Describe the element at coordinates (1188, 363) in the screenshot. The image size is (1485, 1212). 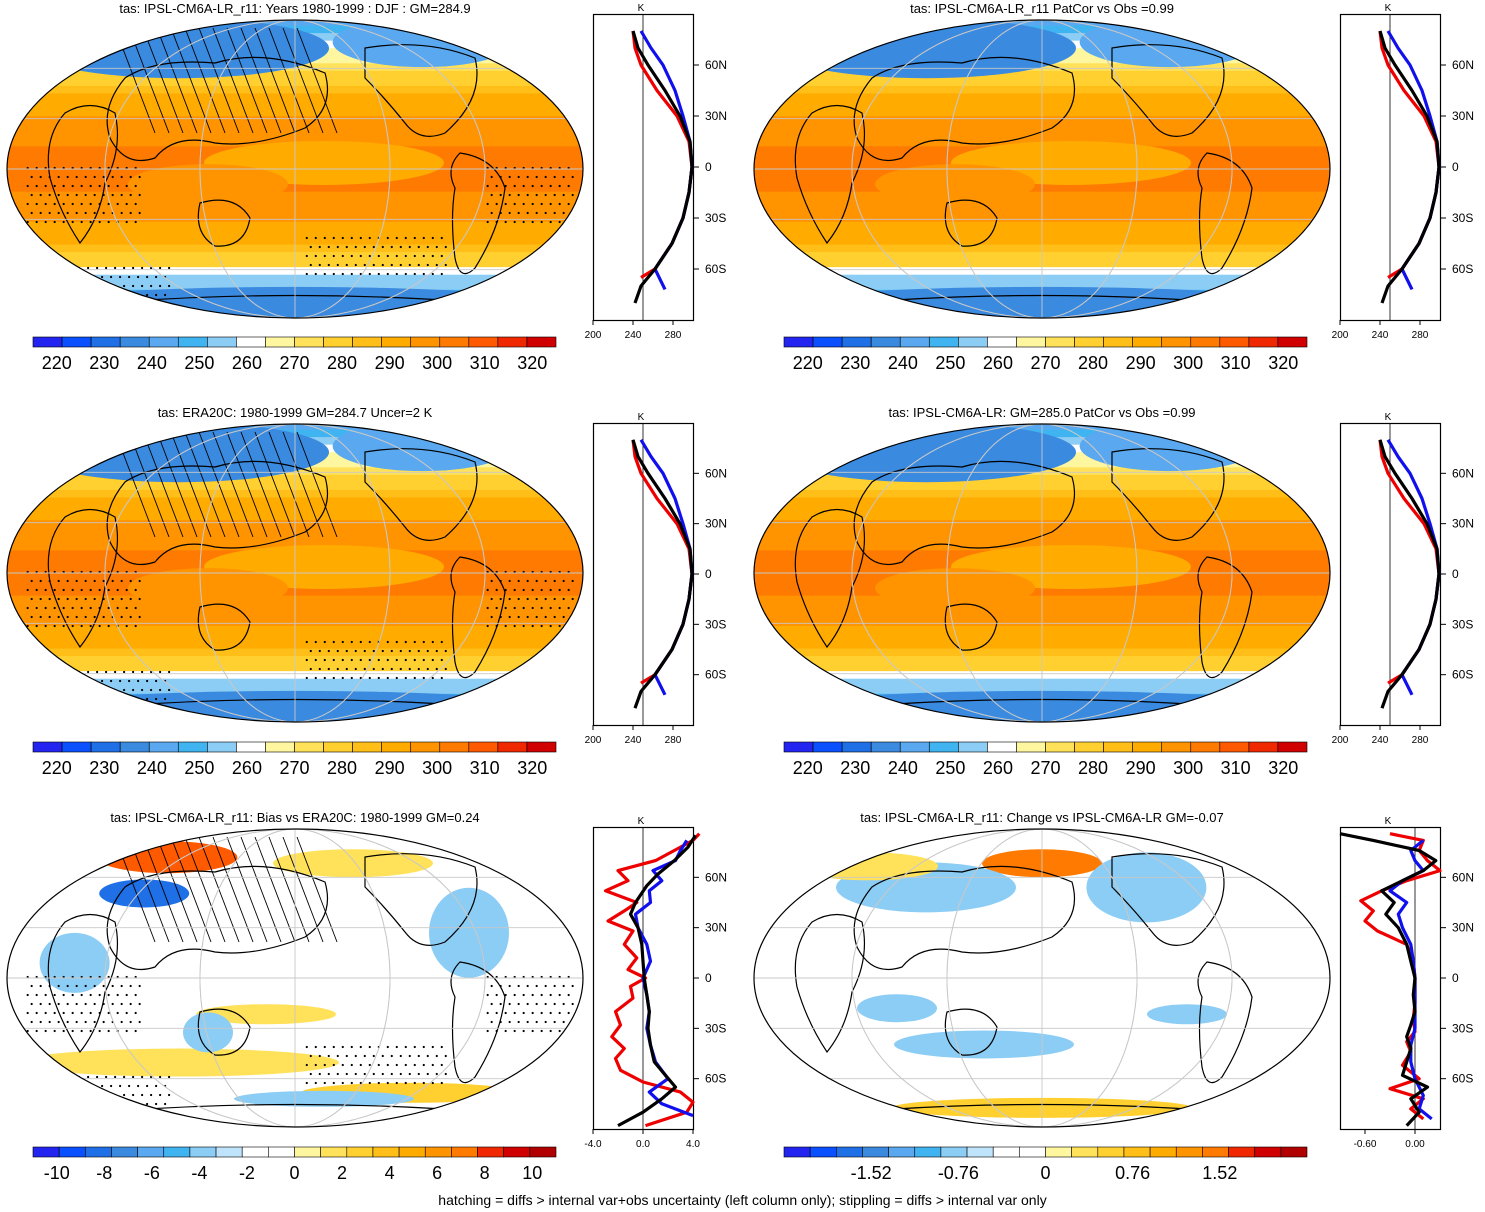
I see `colorbar-tick-label: 300` at that location.